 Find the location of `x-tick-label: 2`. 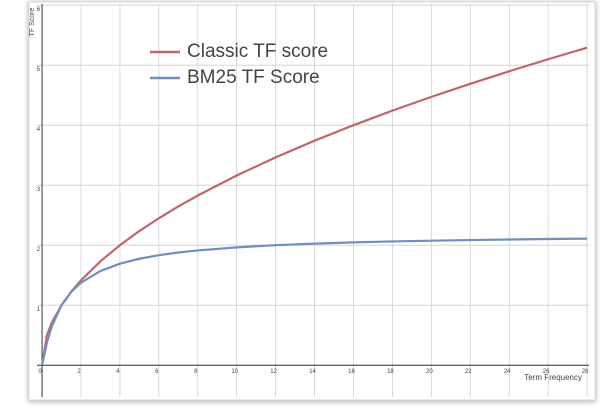

x-tick-label: 2 is located at coordinates (79, 372).